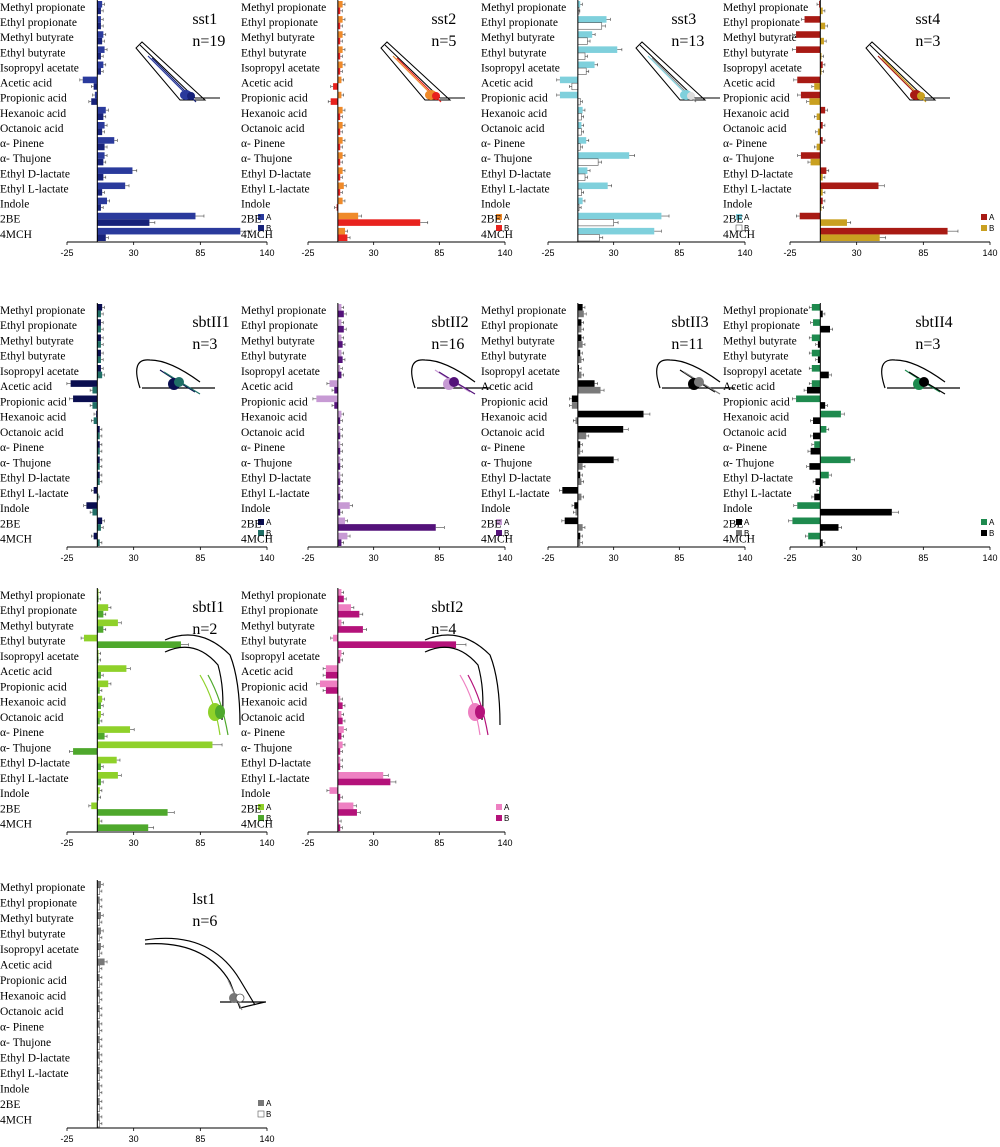 This screenshot has height=1147, width=1000. What do you see at coordinates (581, 177) in the screenshot?
I see `bar-sst3-B` at bounding box center [581, 177].